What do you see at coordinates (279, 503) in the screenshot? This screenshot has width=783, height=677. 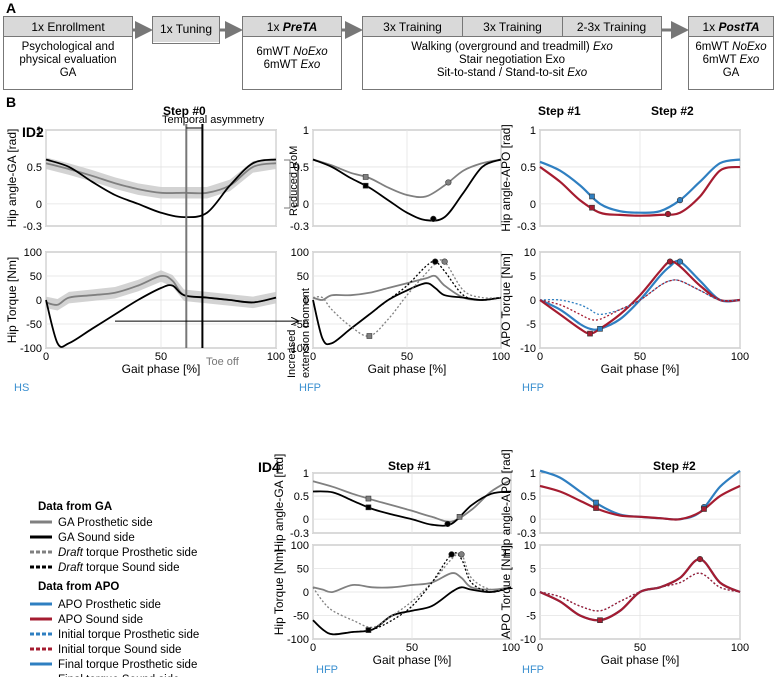 I see `y-axis-label: Hip angle-GA [rad]` at bounding box center [279, 503].